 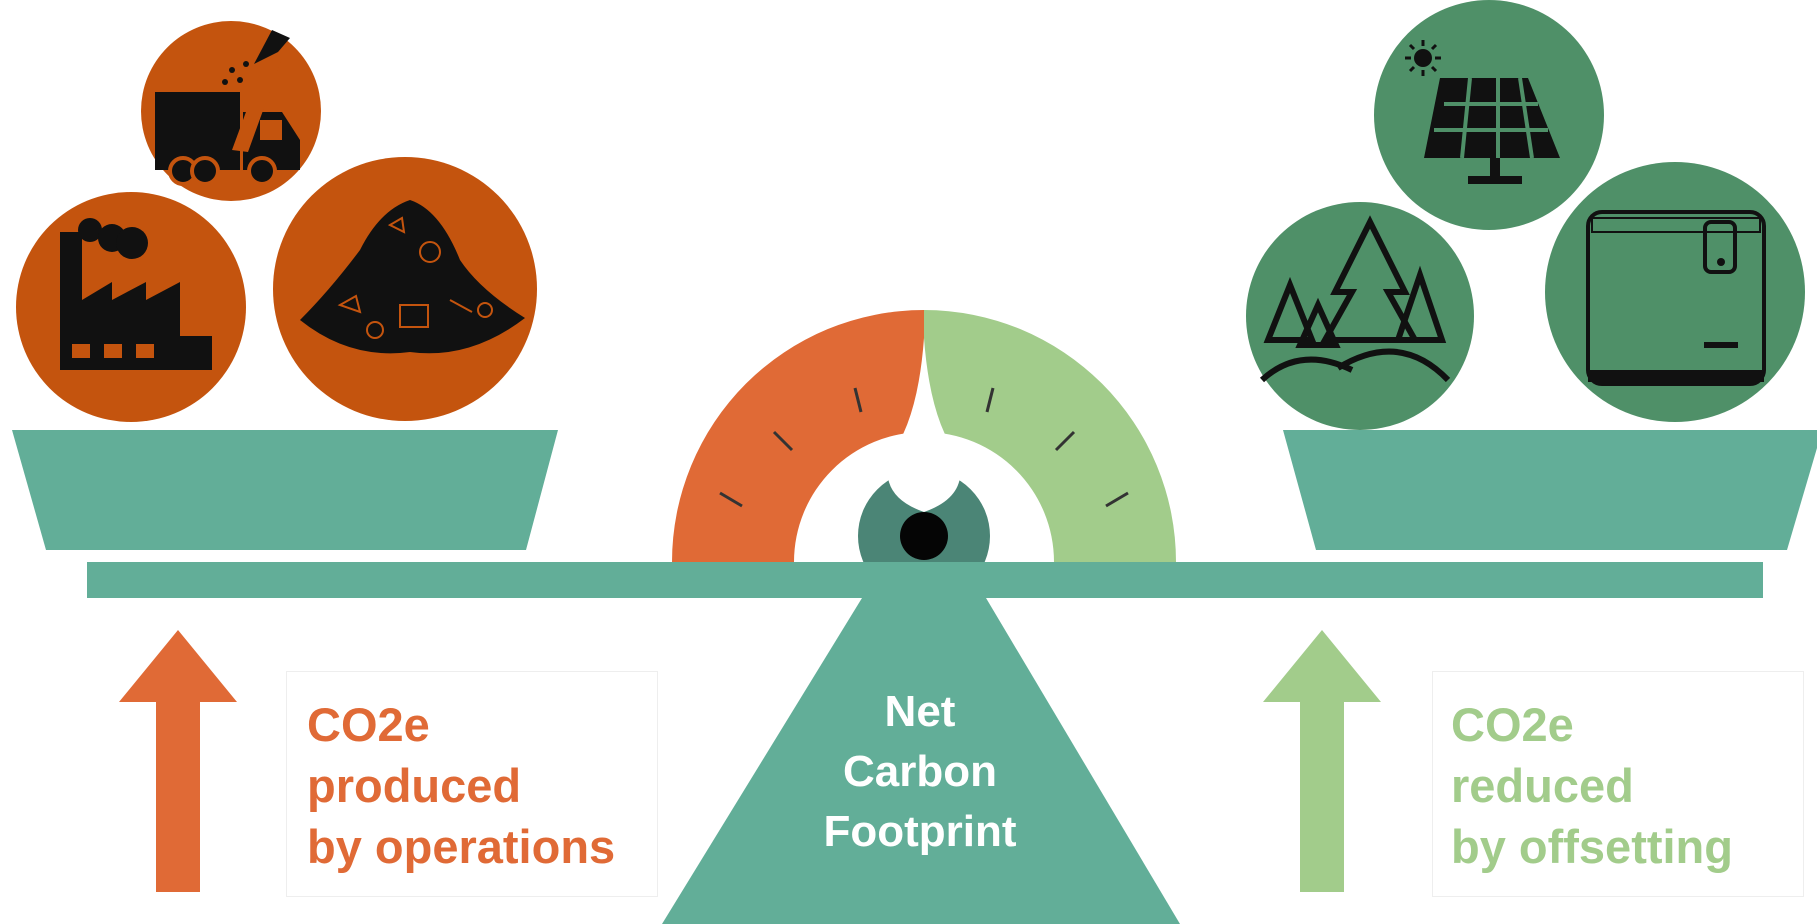 I want to click on scale-fulcrum, so click(x=921, y=761).